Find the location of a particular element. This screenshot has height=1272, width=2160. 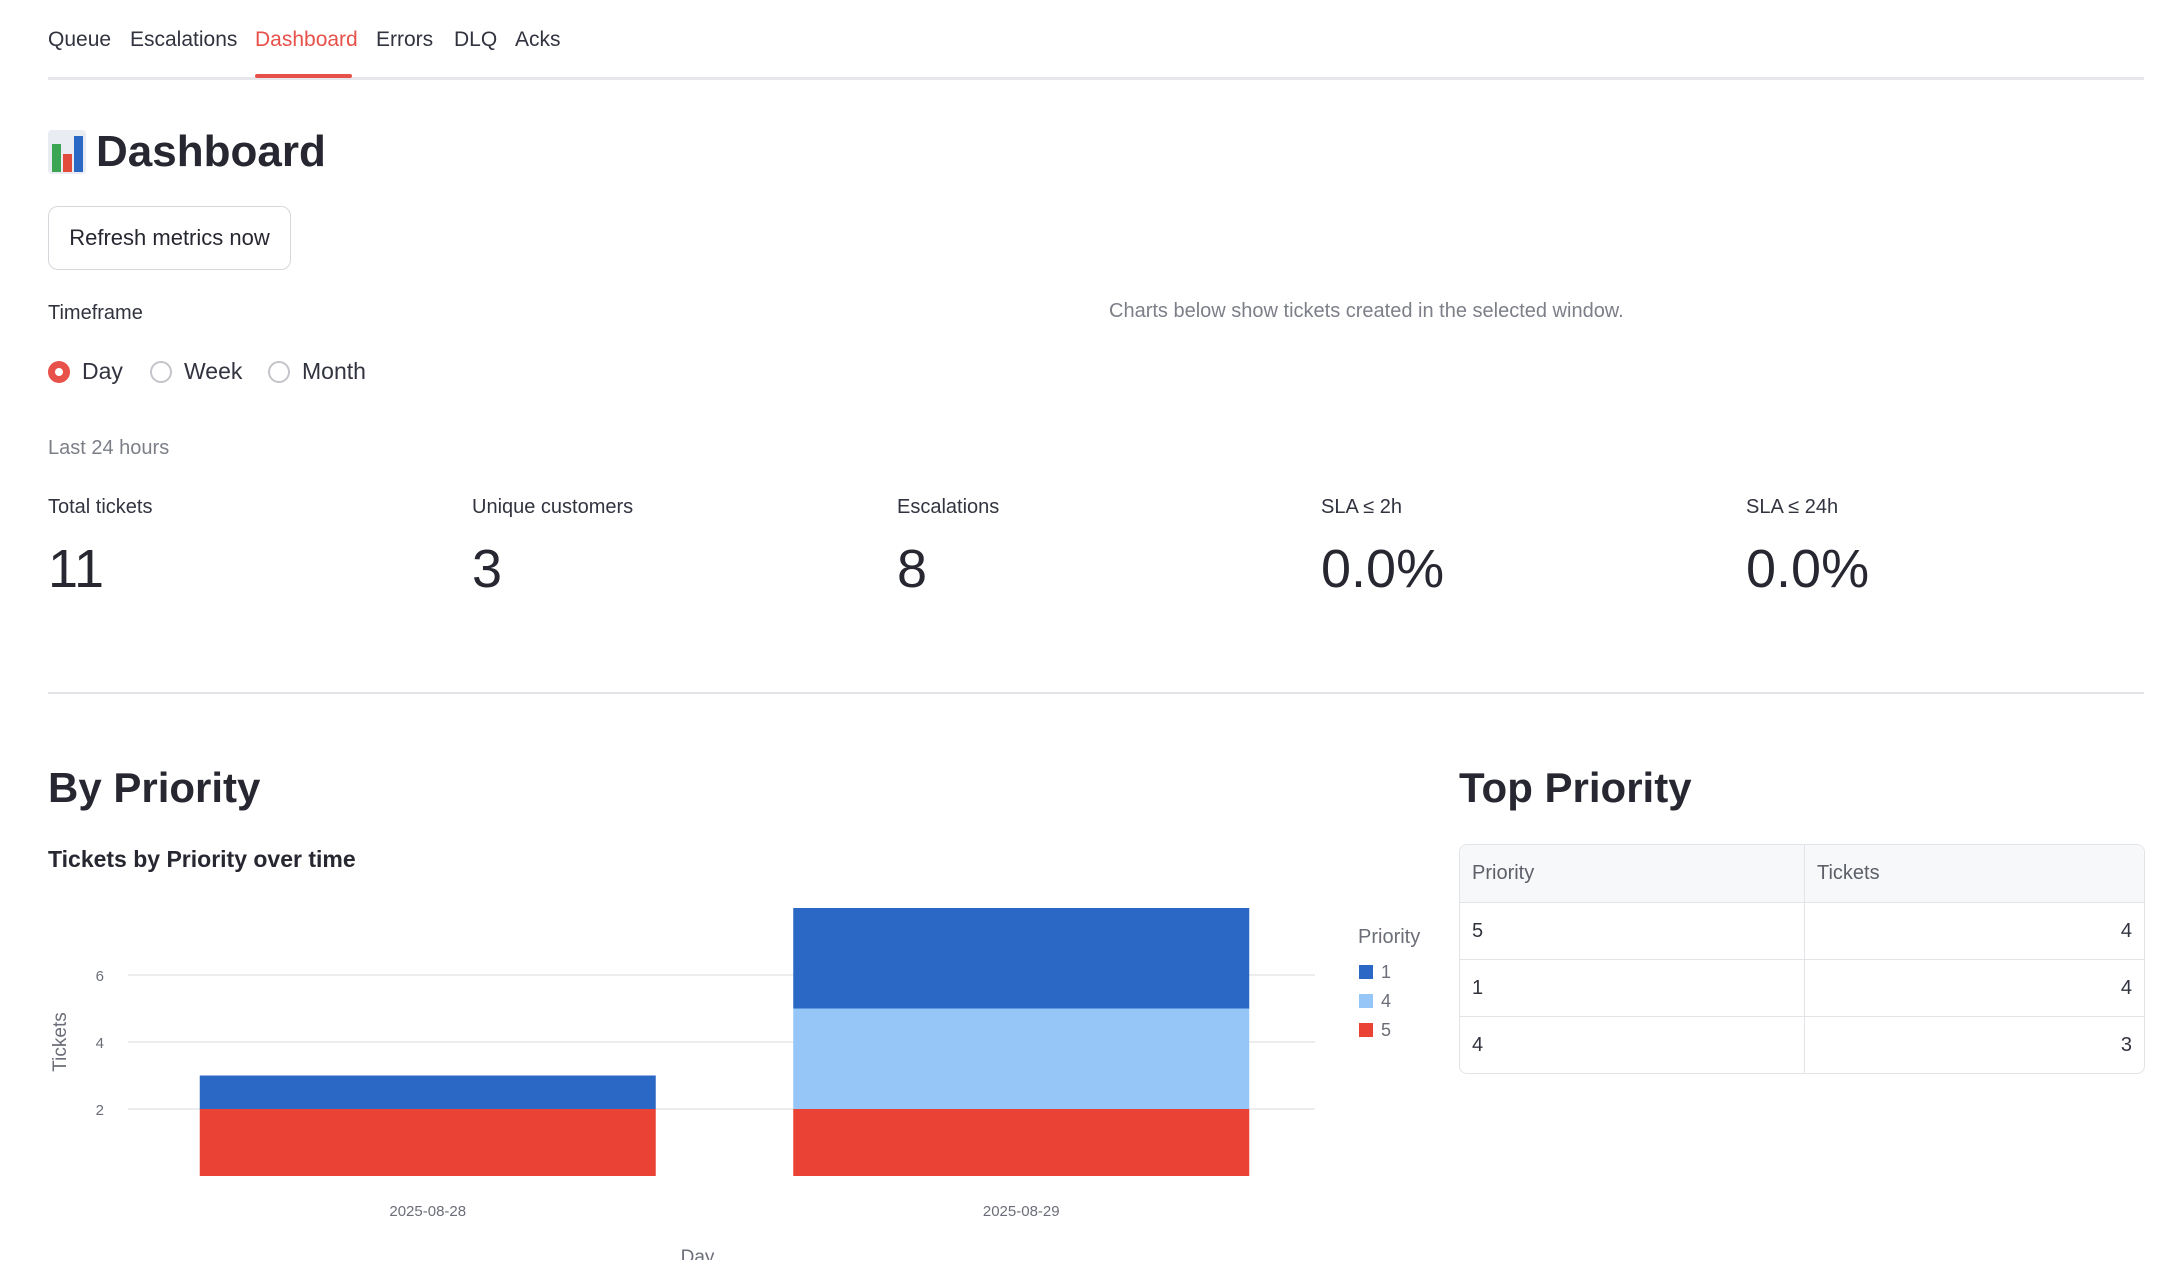

legend-label: 4 is located at coordinates (1386, 1001).